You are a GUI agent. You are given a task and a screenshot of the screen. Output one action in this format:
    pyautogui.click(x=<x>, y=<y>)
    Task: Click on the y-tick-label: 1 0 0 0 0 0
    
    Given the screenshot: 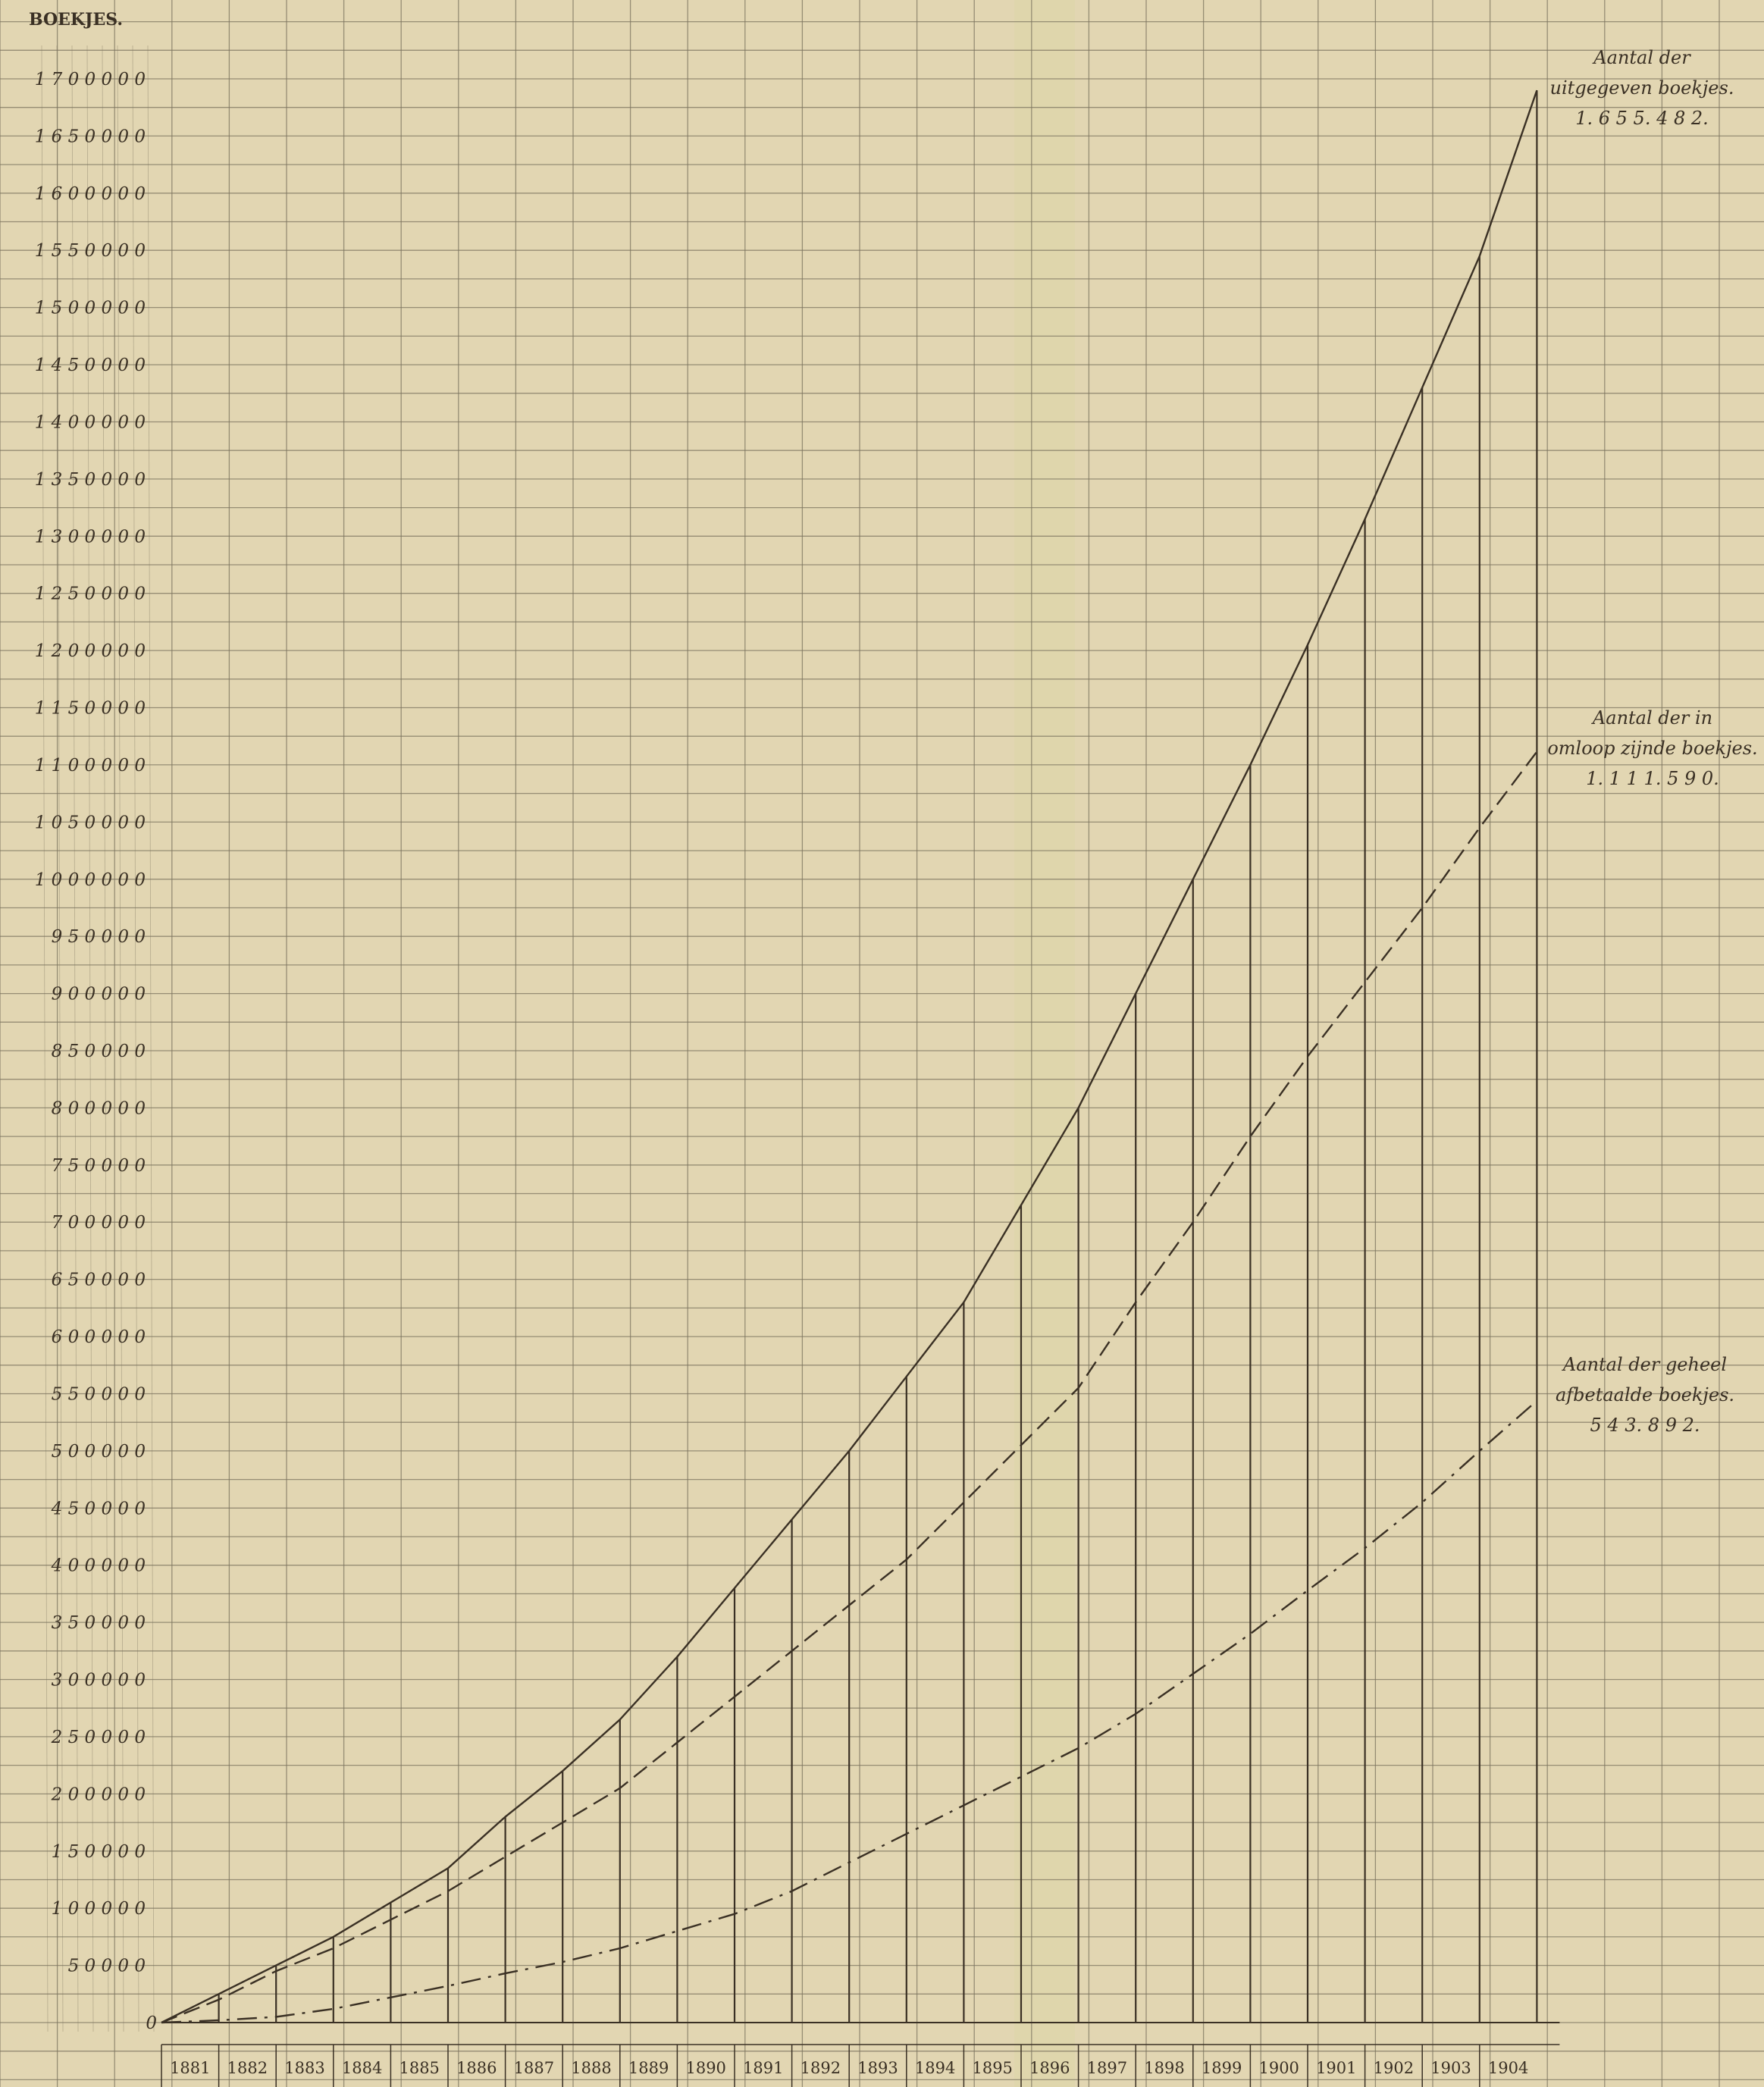 What is the action you would take?
    pyautogui.click(x=99, y=1909)
    